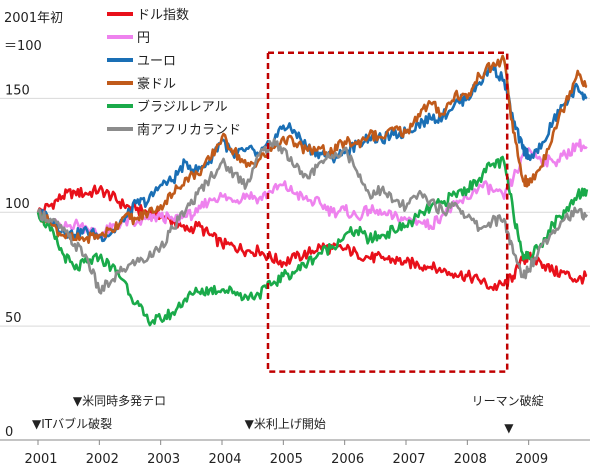  I want to click on x-tick-label: 2007, so click(408, 459).